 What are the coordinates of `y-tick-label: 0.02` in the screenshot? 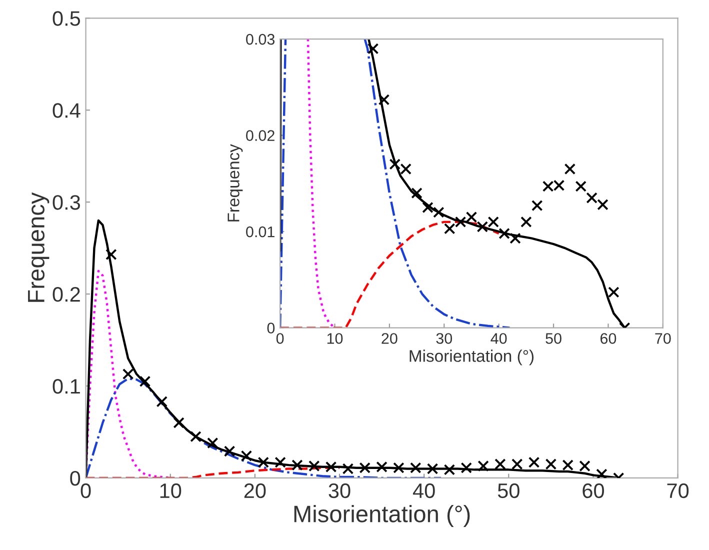 It's located at (260, 135).